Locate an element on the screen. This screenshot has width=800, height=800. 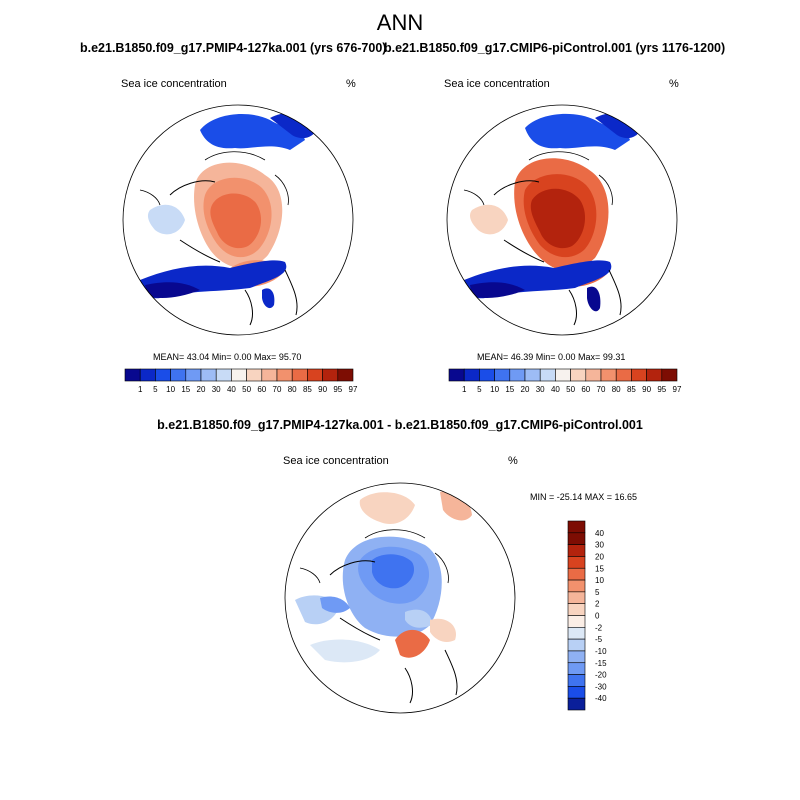
diff-area-south-light is located at coordinates (345, 651).